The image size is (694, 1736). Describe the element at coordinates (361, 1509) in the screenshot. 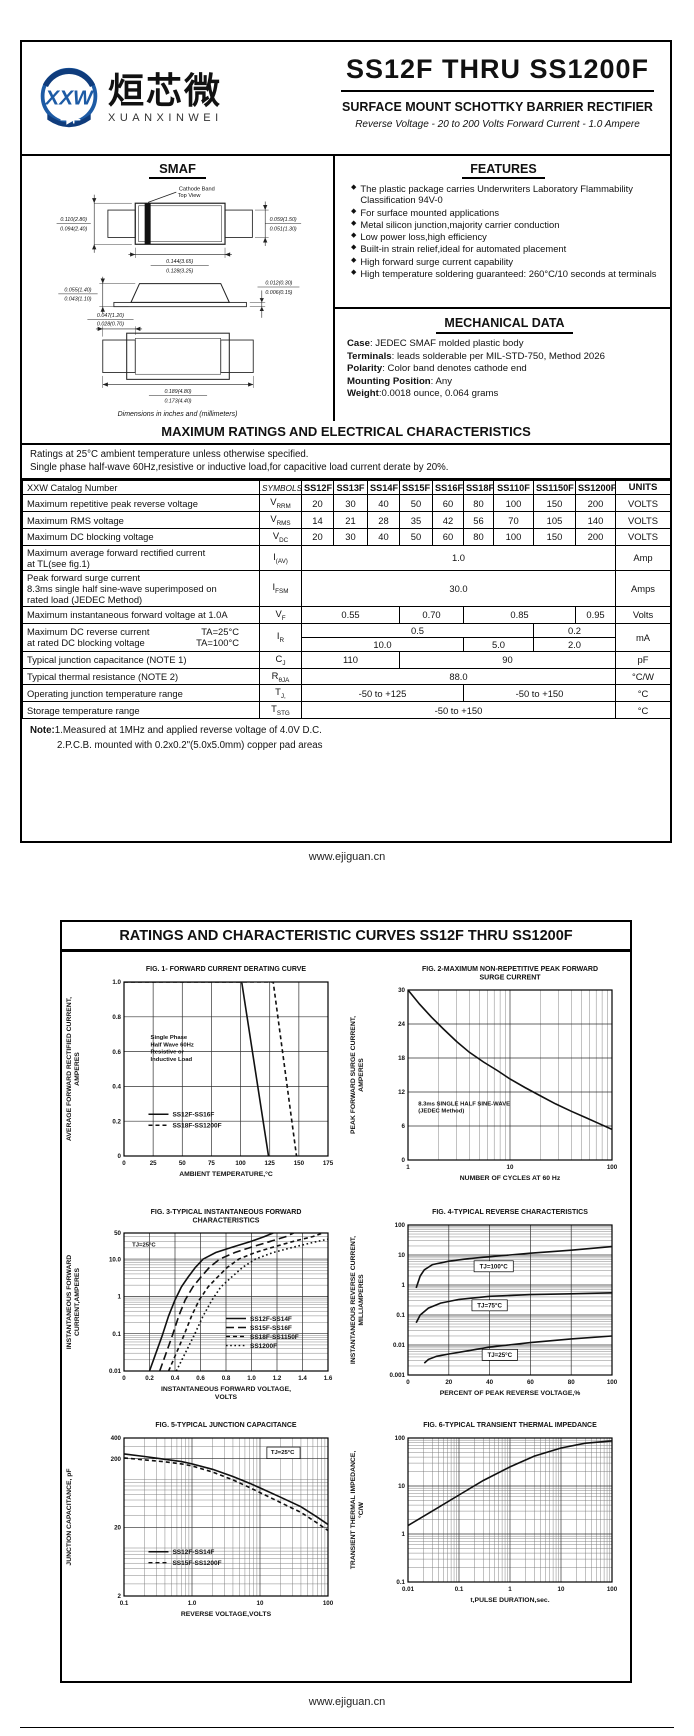

I see `y-axis-label: °C/W` at that location.